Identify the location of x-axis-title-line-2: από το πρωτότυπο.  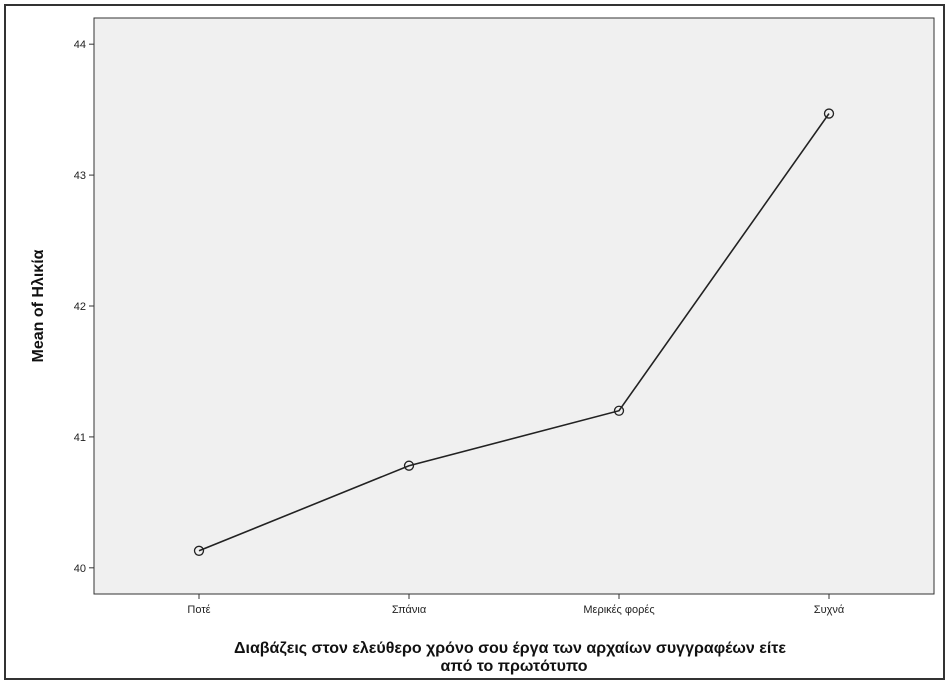
(514, 666).